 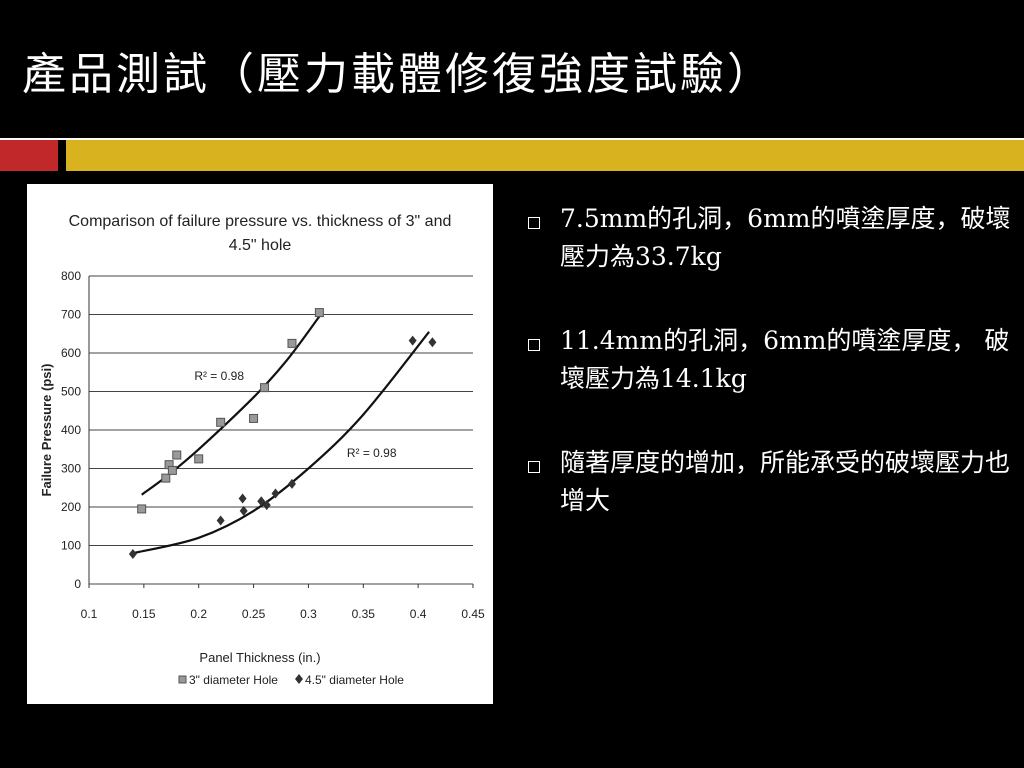 I want to click on y-tick-label: 300, so click(x=71, y=469).